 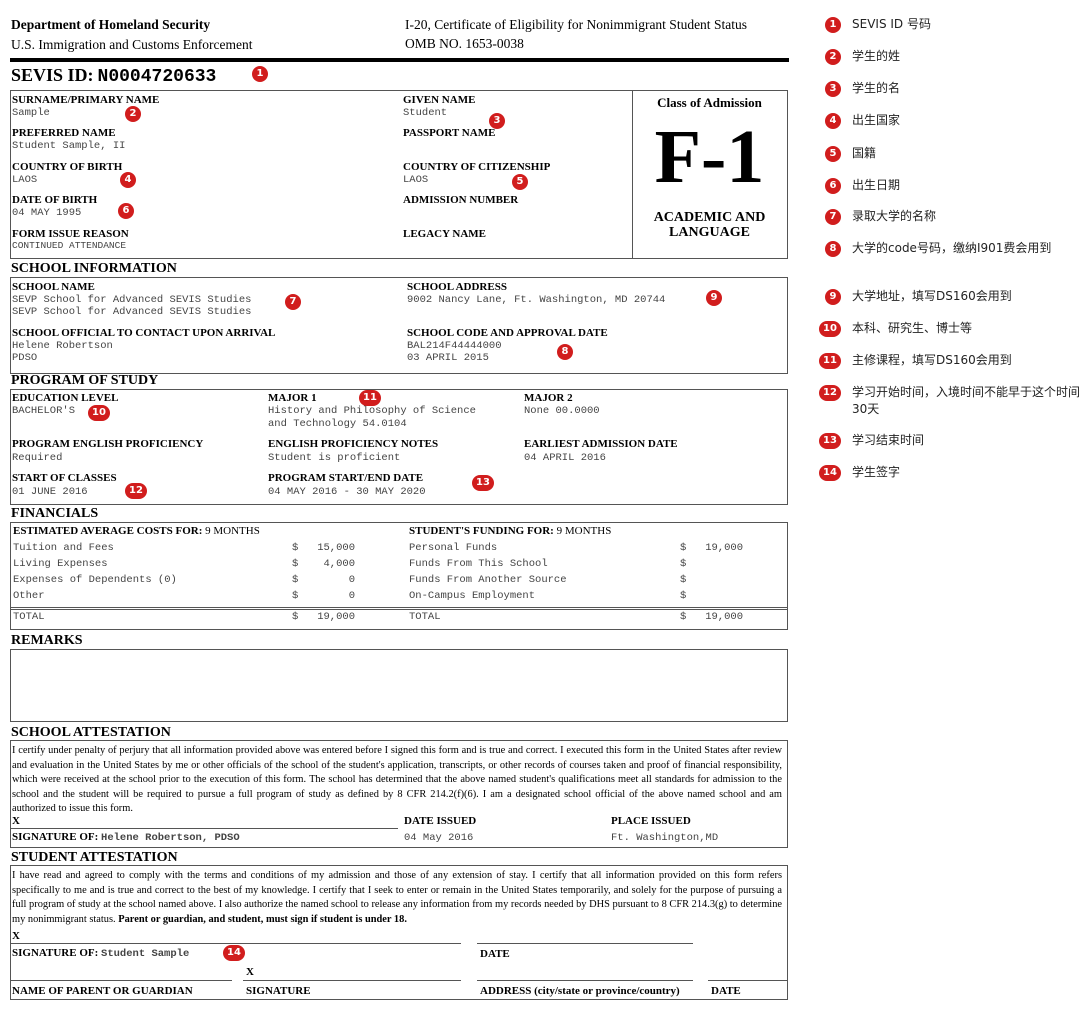 What do you see at coordinates (833, 57) in the screenshot?
I see `legend-badge-2: 2` at bounding box center [833, 57].